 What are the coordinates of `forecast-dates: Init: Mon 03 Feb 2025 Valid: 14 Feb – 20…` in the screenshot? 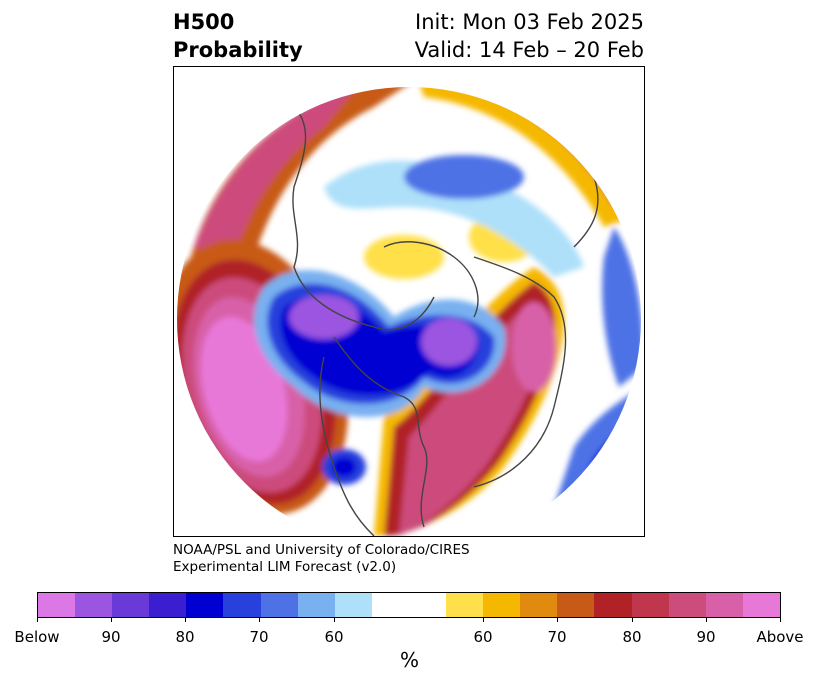 It's located at (529, 36).